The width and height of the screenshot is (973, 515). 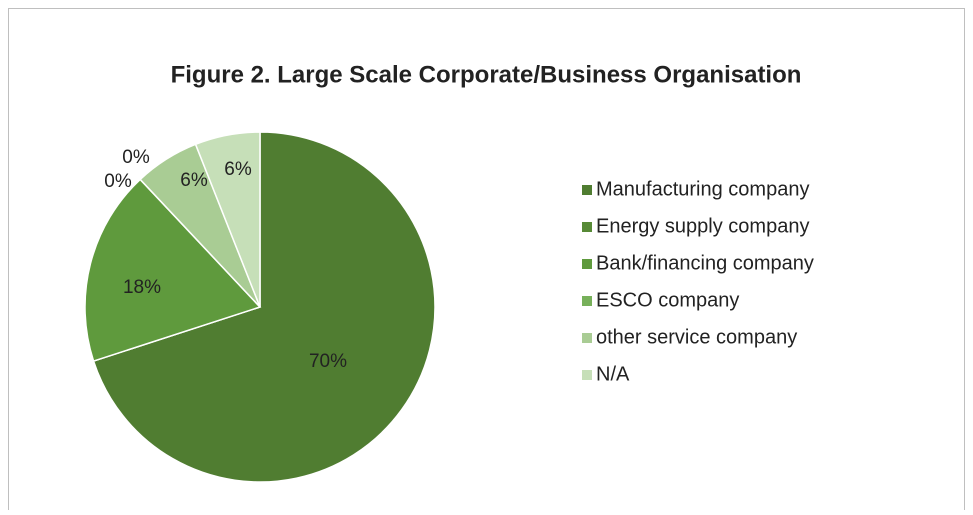 I want to click on legend-label: other service company, so click(x=696, y=337).